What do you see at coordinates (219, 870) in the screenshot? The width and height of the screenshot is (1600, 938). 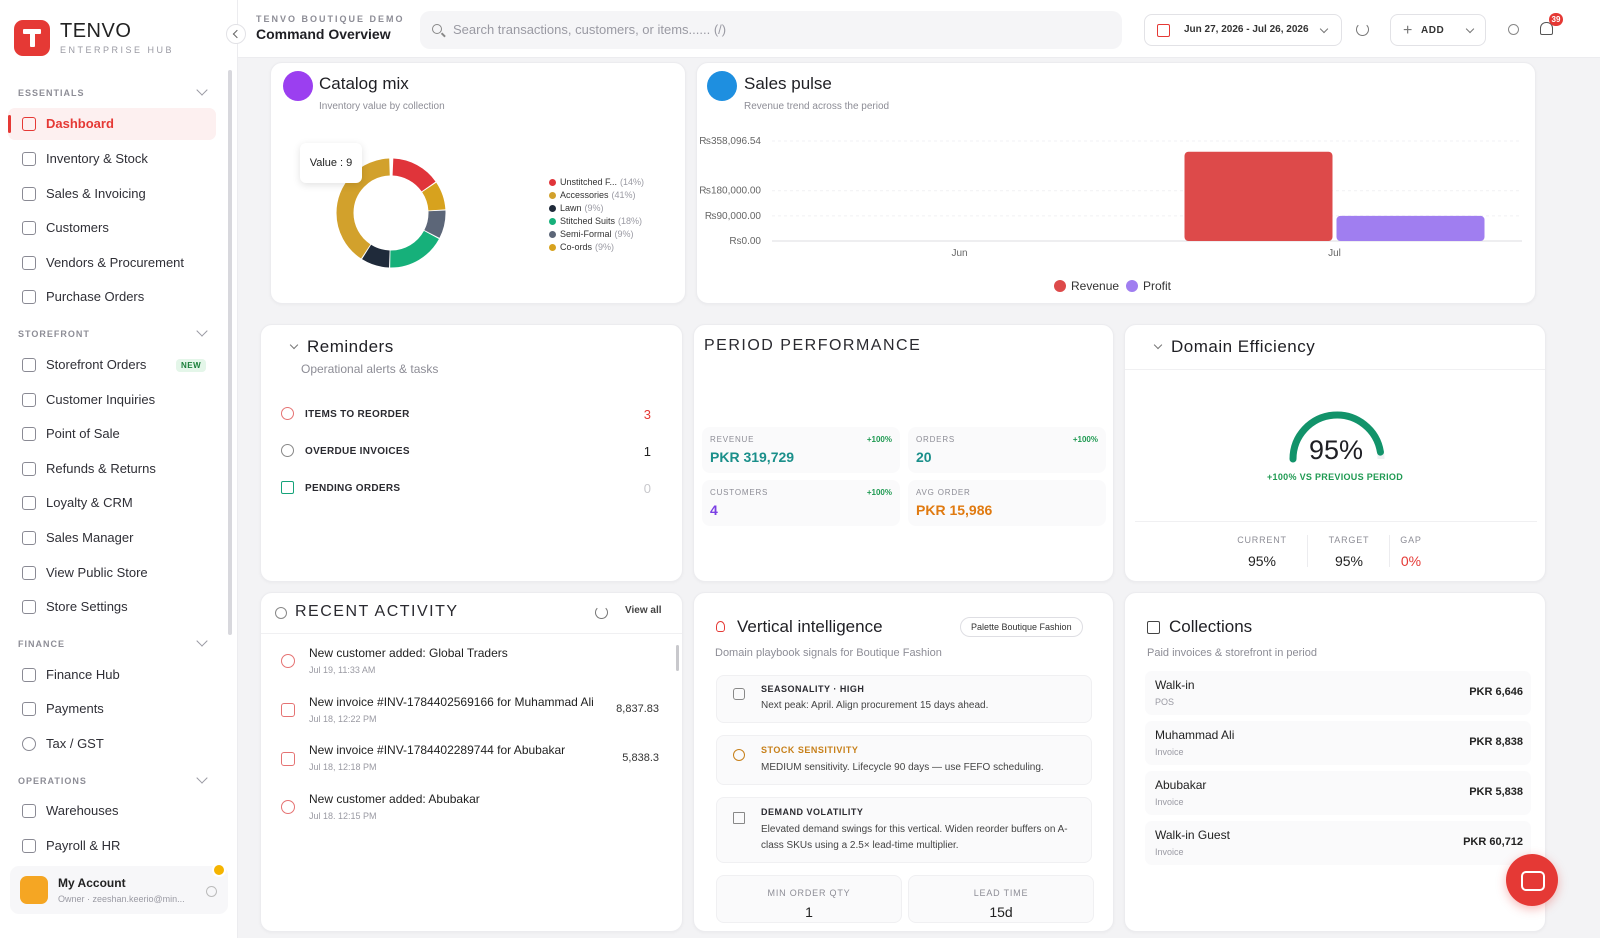 I see `plan-badge-icon` at bounding box center [219, 870].